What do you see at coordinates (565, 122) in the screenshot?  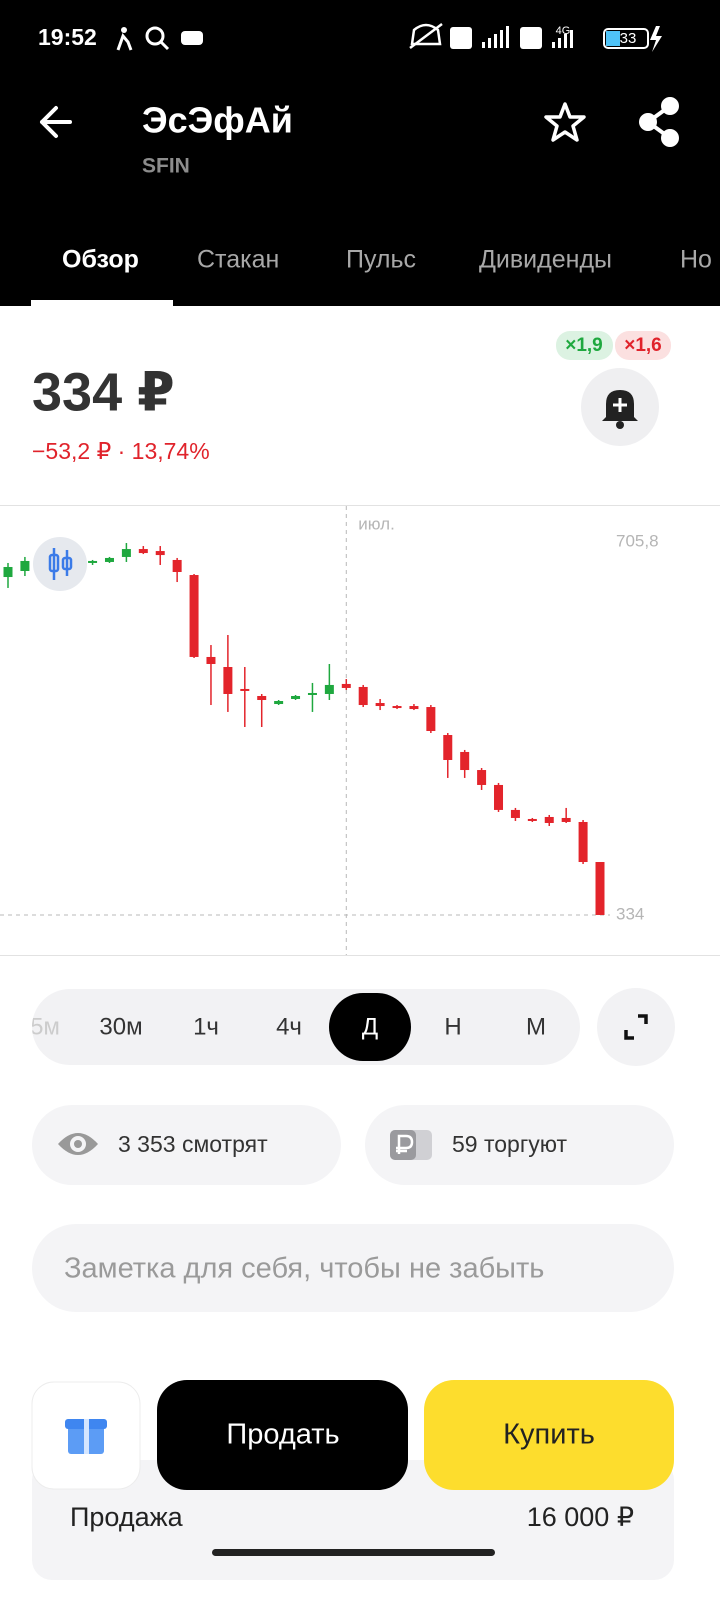 I see `favorite-button` at bounding box center [565, 122].